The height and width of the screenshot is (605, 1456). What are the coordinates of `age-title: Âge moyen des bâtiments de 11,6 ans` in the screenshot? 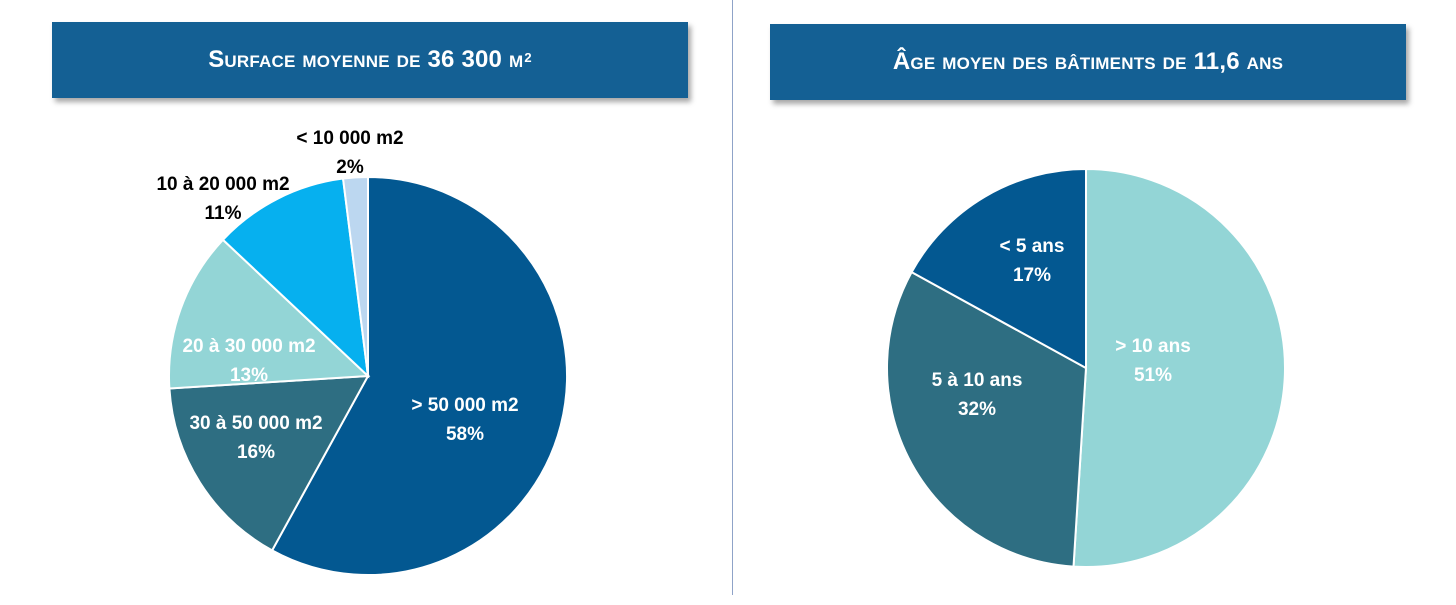 It's located at (1088, 61).